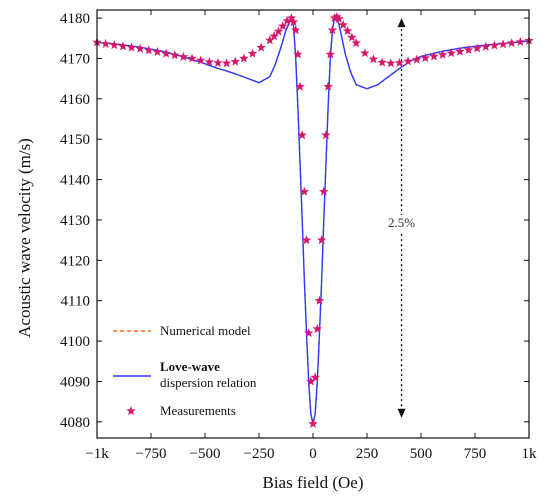 This screenshot has height=498, width=552. Describe the element at coordinates (97, 454) in the screenshot. I see `x-tick-label: −1k` at that location.